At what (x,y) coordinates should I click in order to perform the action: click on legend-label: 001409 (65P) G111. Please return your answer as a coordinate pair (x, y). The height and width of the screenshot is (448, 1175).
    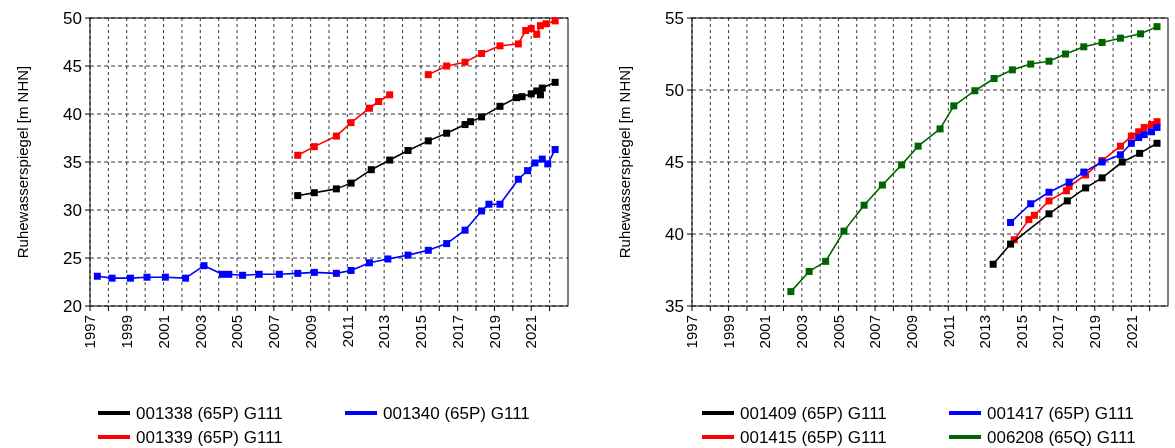
    Looking at the image, I should click on (813, 413).